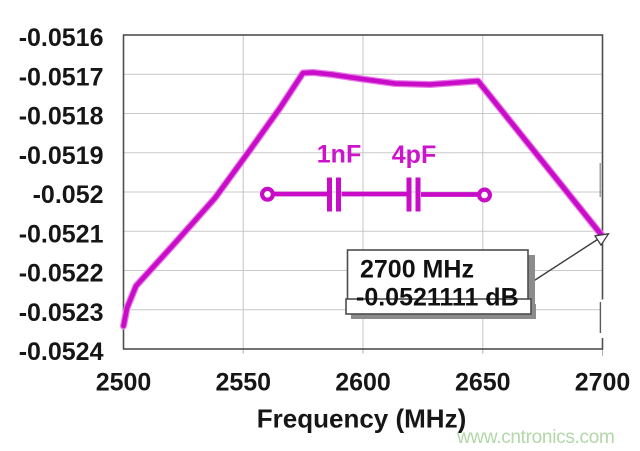 The height and width of the screenshot is (451, 640). I want to click on svg-text: 2700 MHz, so click(417, 270).